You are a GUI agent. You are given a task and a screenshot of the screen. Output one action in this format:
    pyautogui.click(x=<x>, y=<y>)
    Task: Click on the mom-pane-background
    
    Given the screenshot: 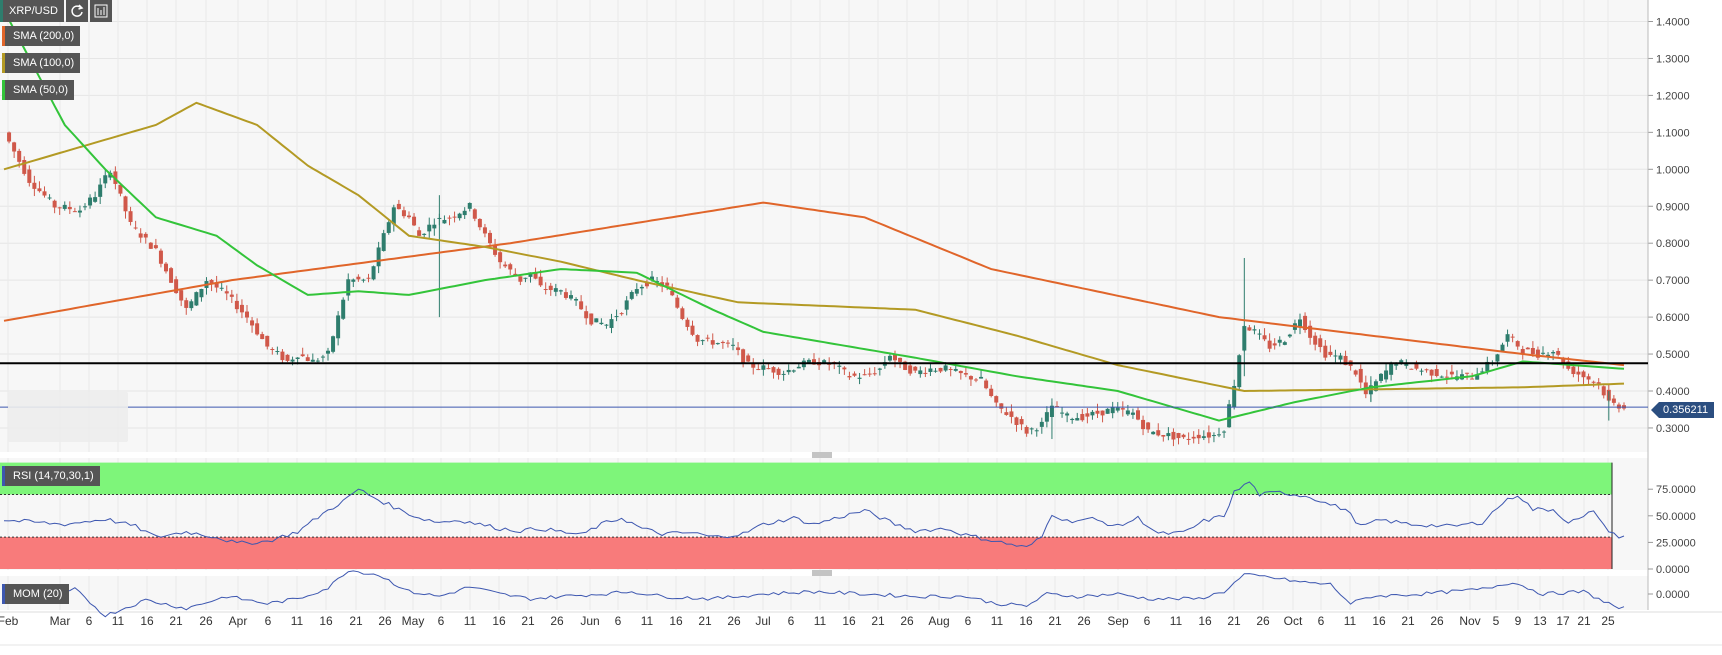 What is the action you would take?
    pyautogui.click(x=824, y=593)
    